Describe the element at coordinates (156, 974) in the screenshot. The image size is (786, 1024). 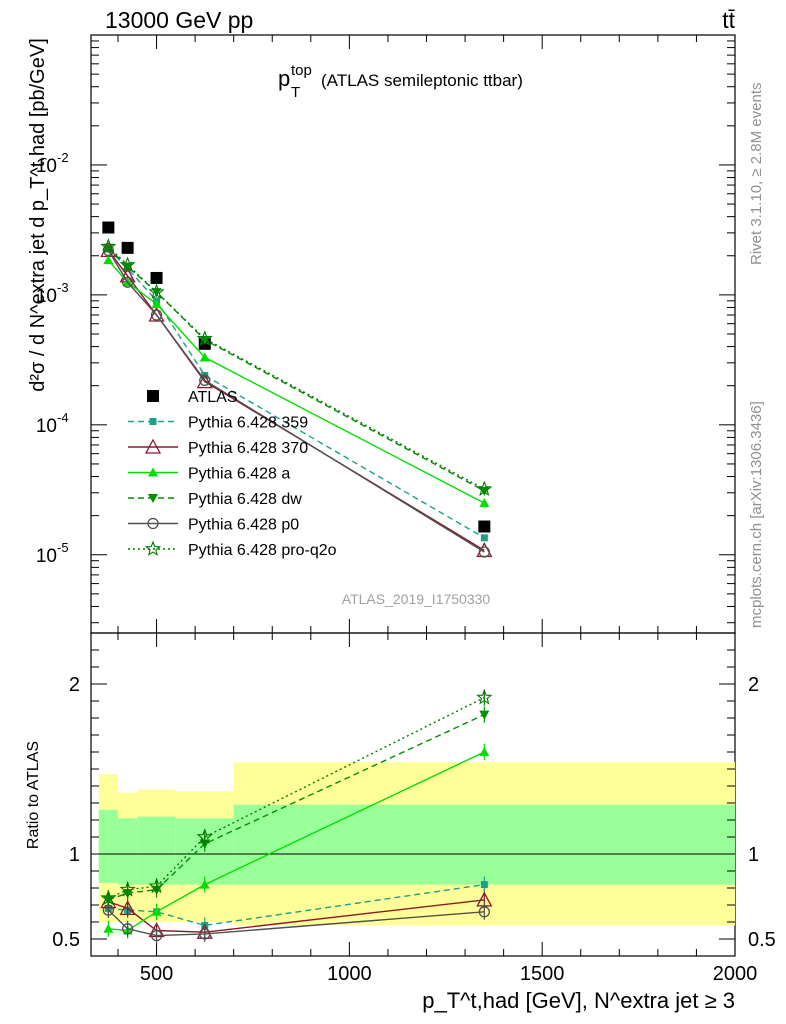
I see `x-tick-label: 500` at that location.